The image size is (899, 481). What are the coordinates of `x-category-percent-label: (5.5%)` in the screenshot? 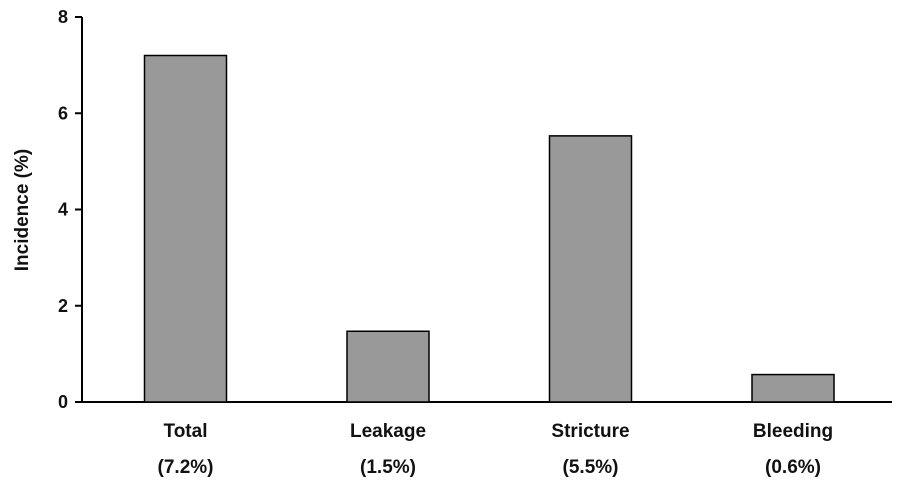 It's located at (591, 467).